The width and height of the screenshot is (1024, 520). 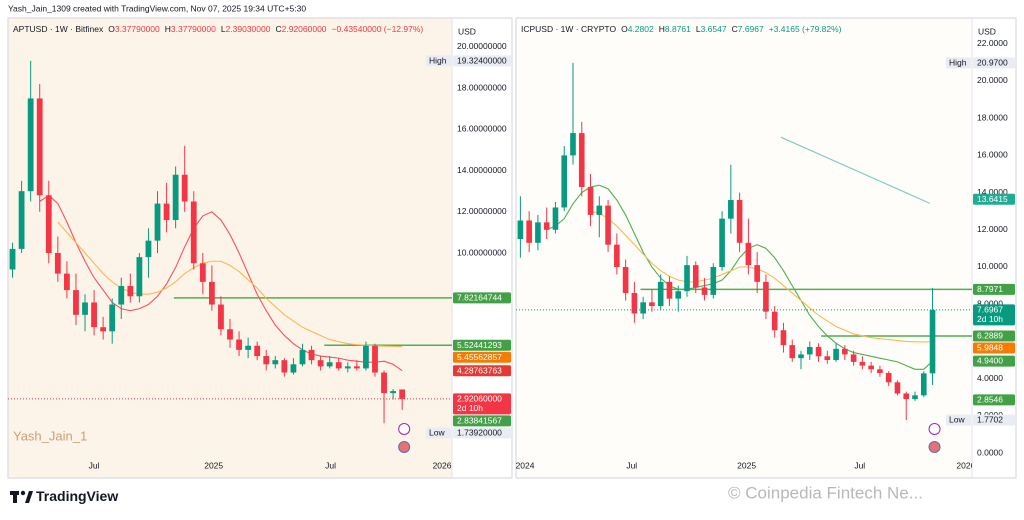 What do you see at coordinates (482, 46) in the screenshot?
I see `y-tick-label: 20.00000000` at bounding box center [482, 46].